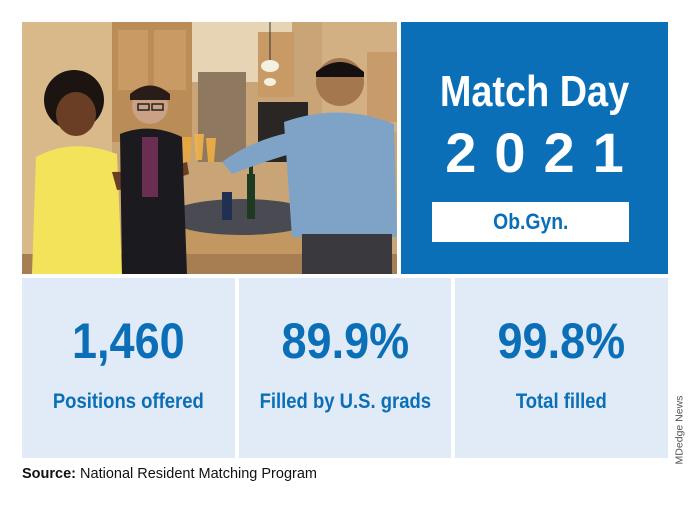  What do you see at coordinates (198, 474) in the screenshot?
I see `source-text: National Resident Matching Program` at bounding box center [198, 474].